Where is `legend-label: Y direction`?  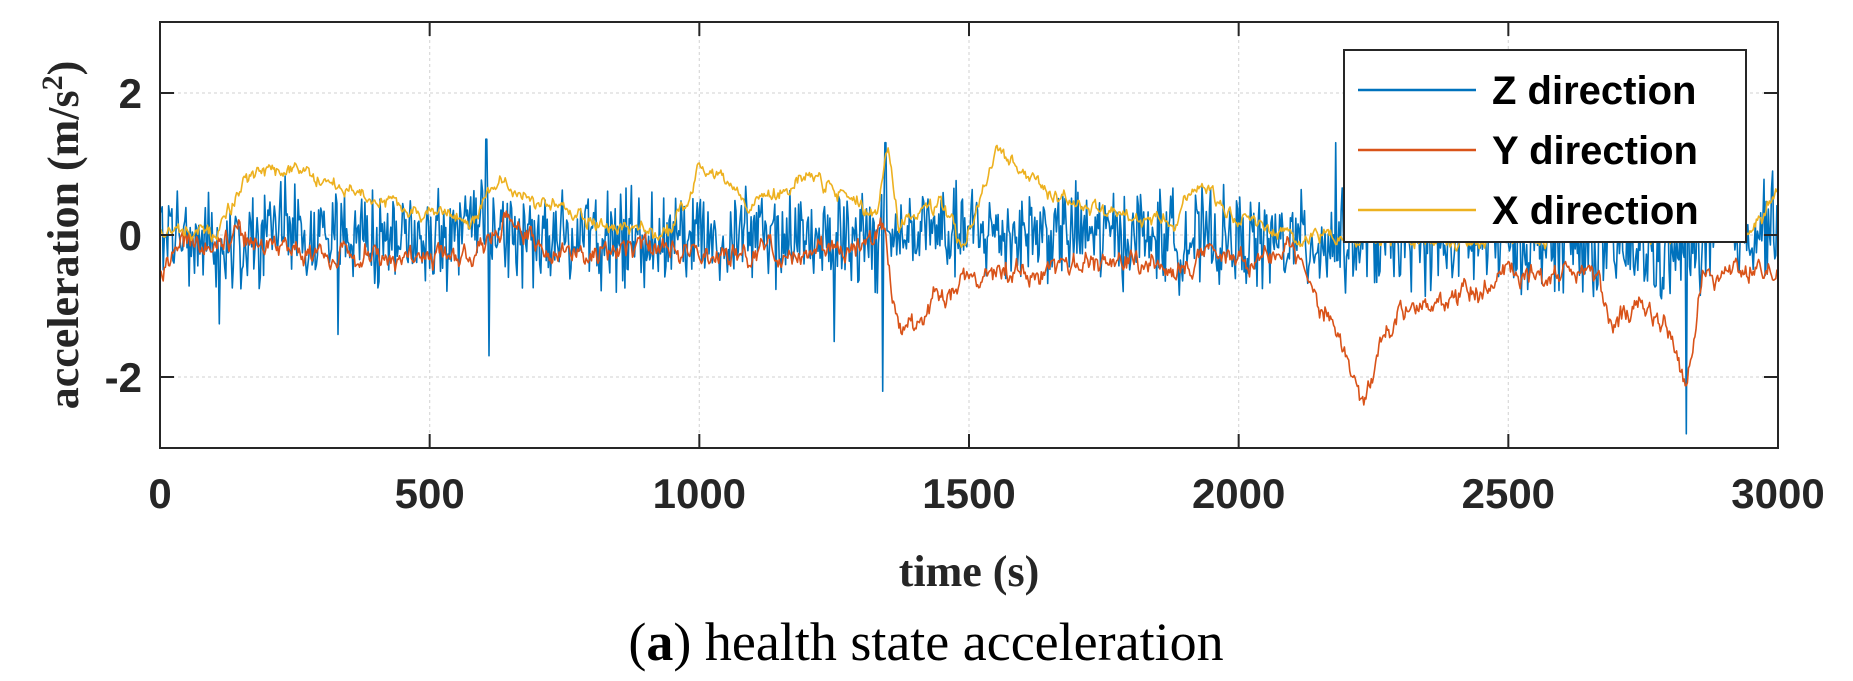
legend-label: Y direction is located at coordinates (1595, 151).